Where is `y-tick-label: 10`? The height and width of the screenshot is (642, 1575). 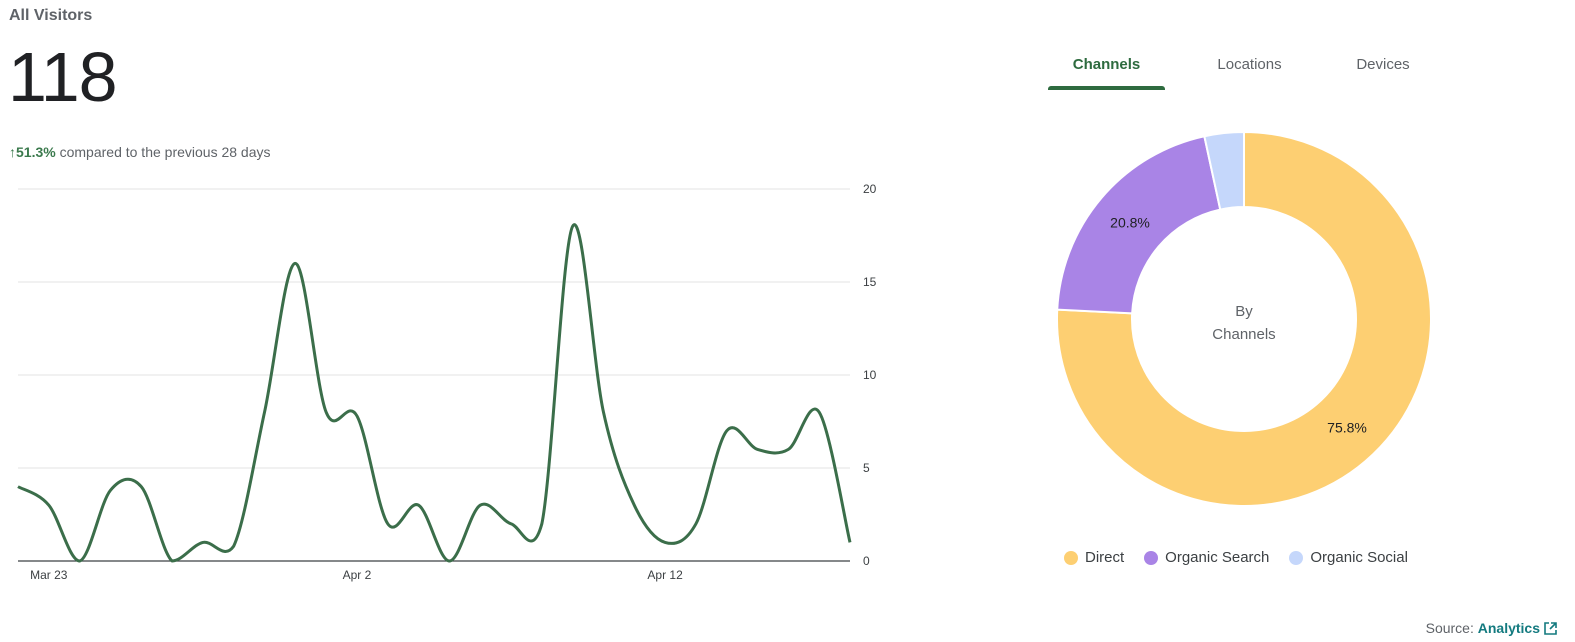 y-tick-label: 10 is located at coordinates (870, 375).